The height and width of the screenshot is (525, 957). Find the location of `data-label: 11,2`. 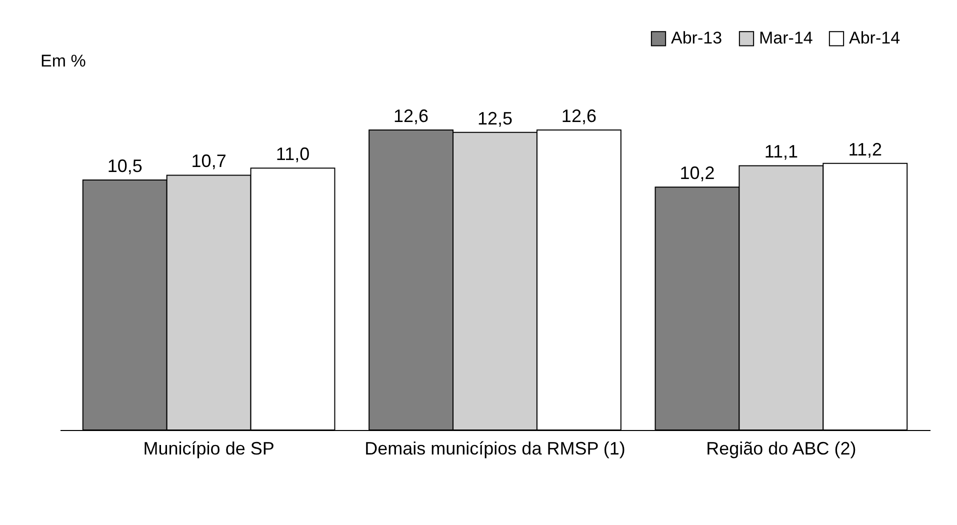

data-label: 11,2 is located at coordinates (865, 149).